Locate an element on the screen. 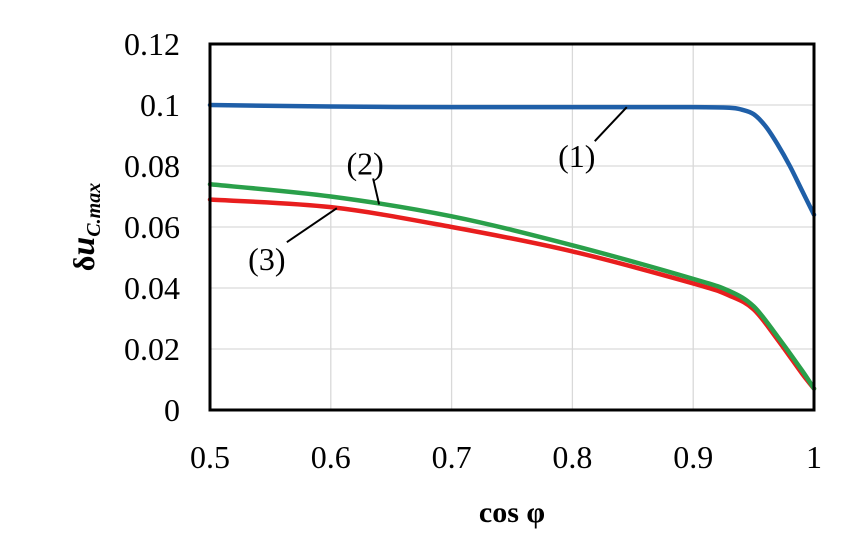 This screenshot has width=850, height=539. y-axis-label-base: δ is located at coordinates (84, 264).